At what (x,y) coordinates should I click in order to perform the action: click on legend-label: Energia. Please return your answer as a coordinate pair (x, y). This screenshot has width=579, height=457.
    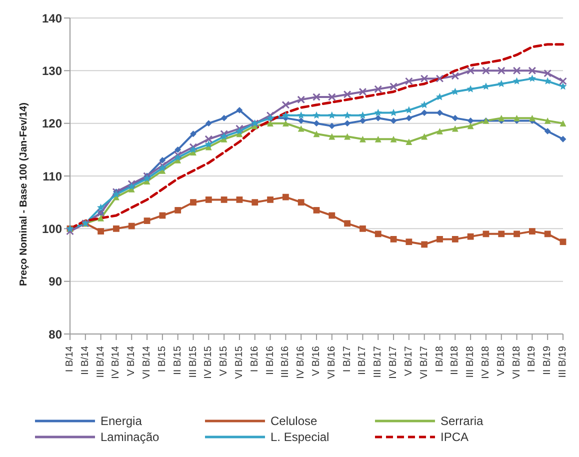
    Looking at the image, I should click on (121, 421).